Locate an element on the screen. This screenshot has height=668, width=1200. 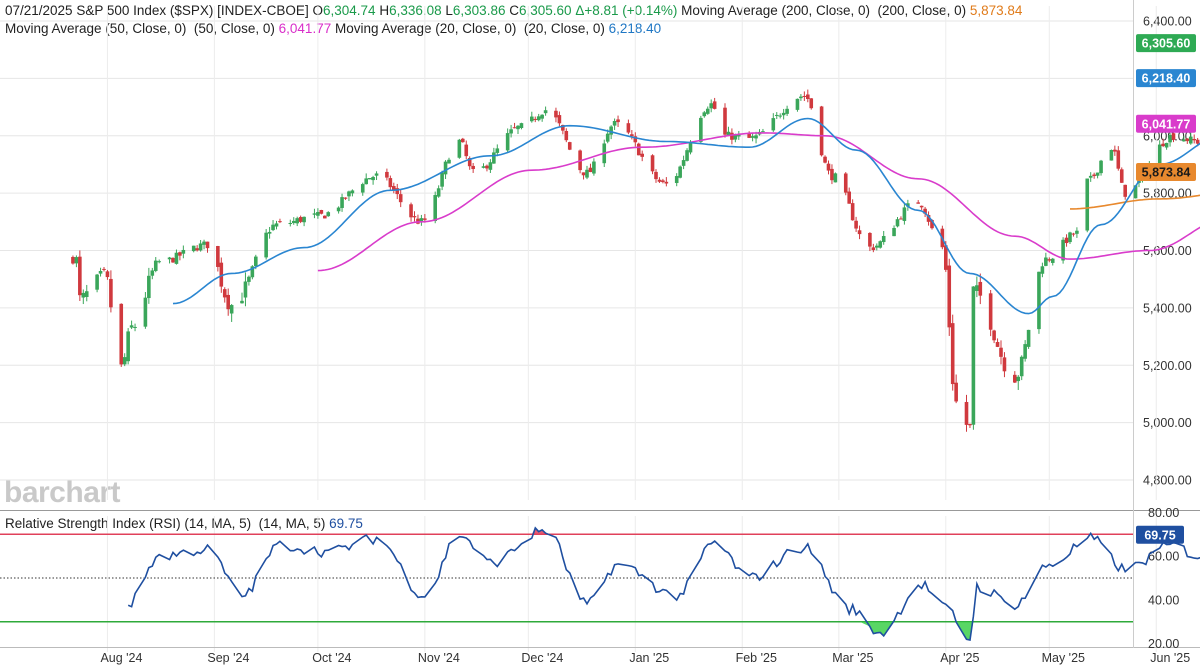
close-badge-bg is located at coordinates (1166, 43).